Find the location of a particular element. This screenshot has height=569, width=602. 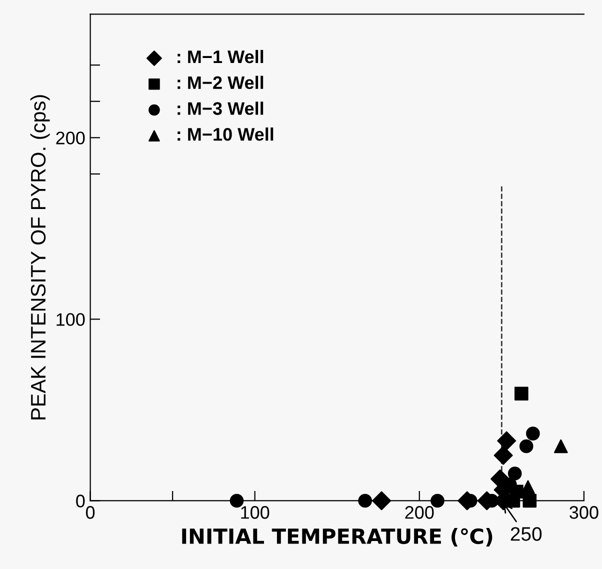

y-tick-label: 0 is located at coordinates (80, 501).